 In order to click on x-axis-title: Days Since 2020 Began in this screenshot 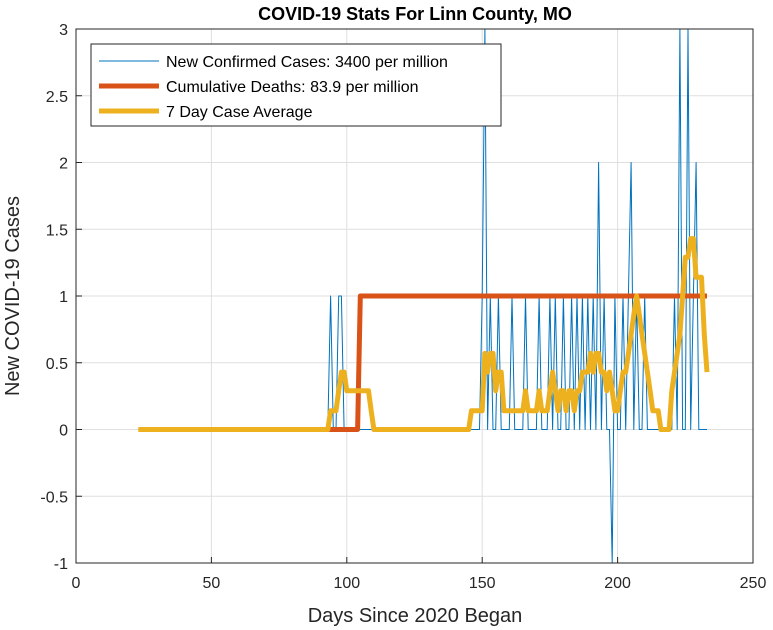, I will do `click(415, 616)`.